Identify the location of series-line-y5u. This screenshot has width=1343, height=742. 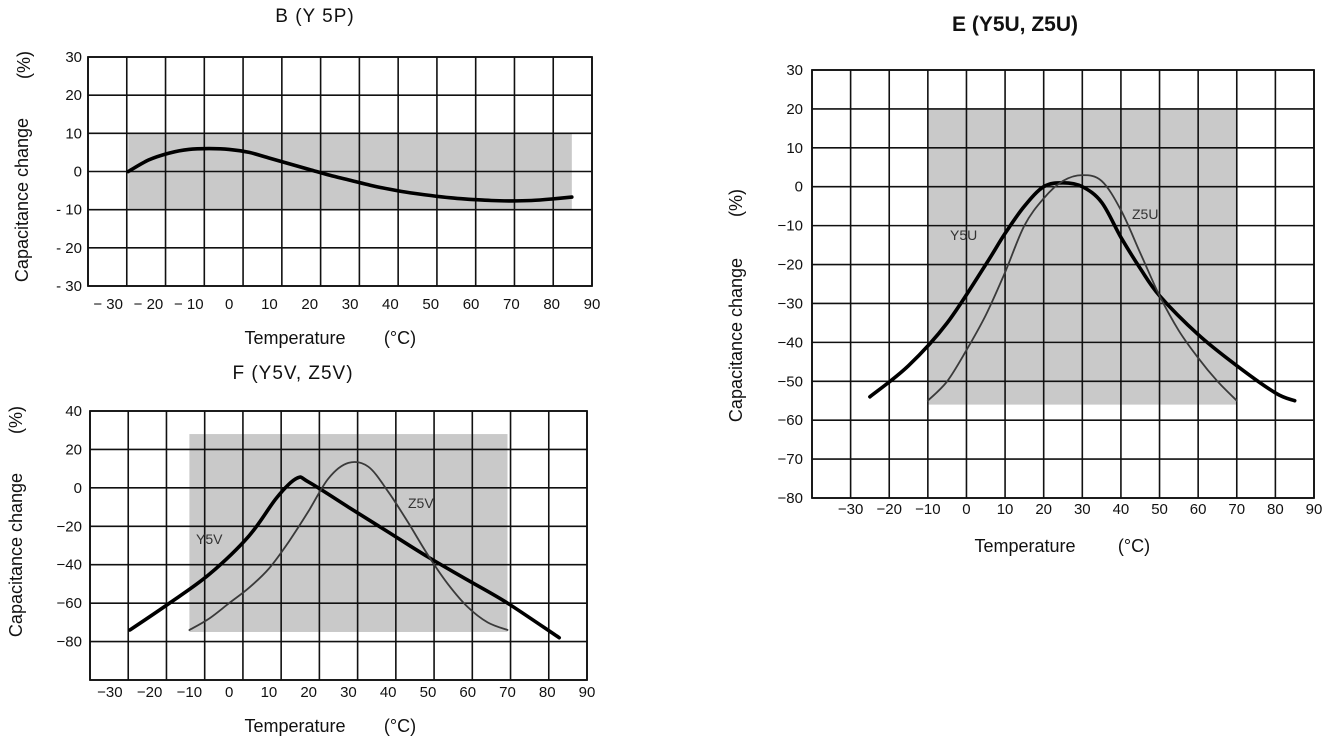
(1082, 292).